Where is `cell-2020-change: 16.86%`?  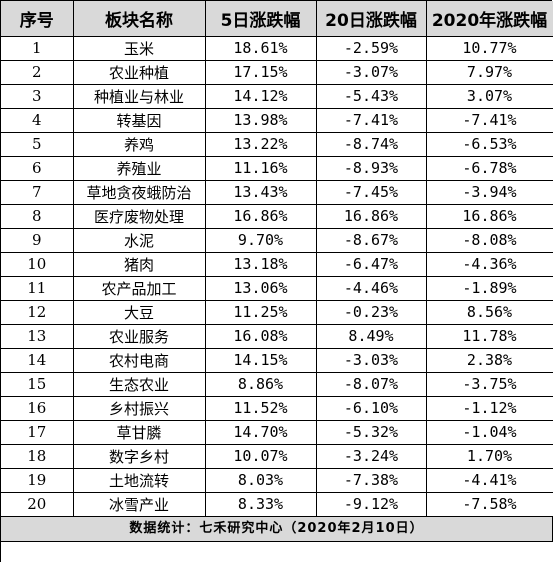 cell-2020-change: 16.86% is located at coordinates (489, 216).